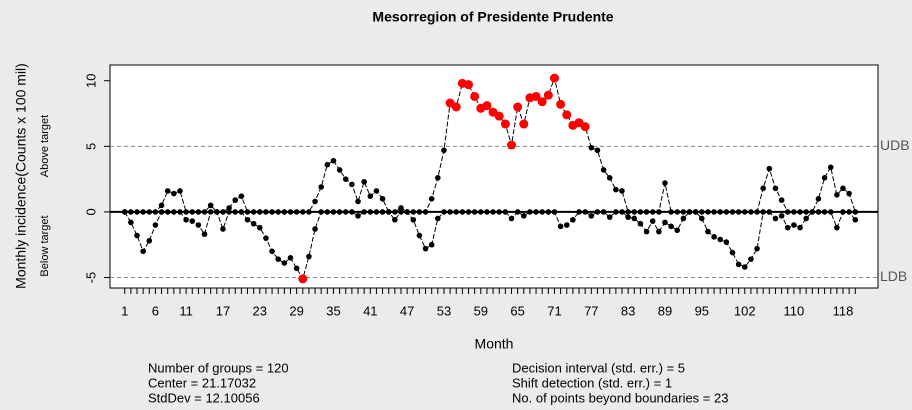 This screenshot has height=410, width=912. I want to click on y-tick-label: 10, so click(90, 81).